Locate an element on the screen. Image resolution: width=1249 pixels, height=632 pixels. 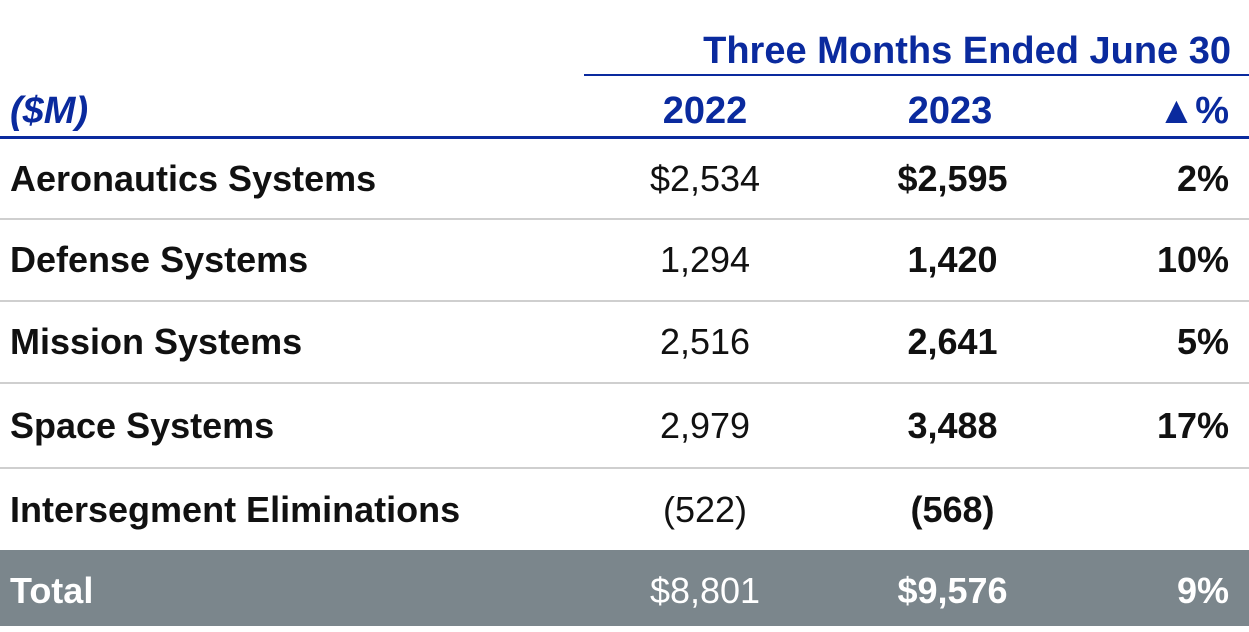
value-change: 2% is located at coordinates (1202, 178).